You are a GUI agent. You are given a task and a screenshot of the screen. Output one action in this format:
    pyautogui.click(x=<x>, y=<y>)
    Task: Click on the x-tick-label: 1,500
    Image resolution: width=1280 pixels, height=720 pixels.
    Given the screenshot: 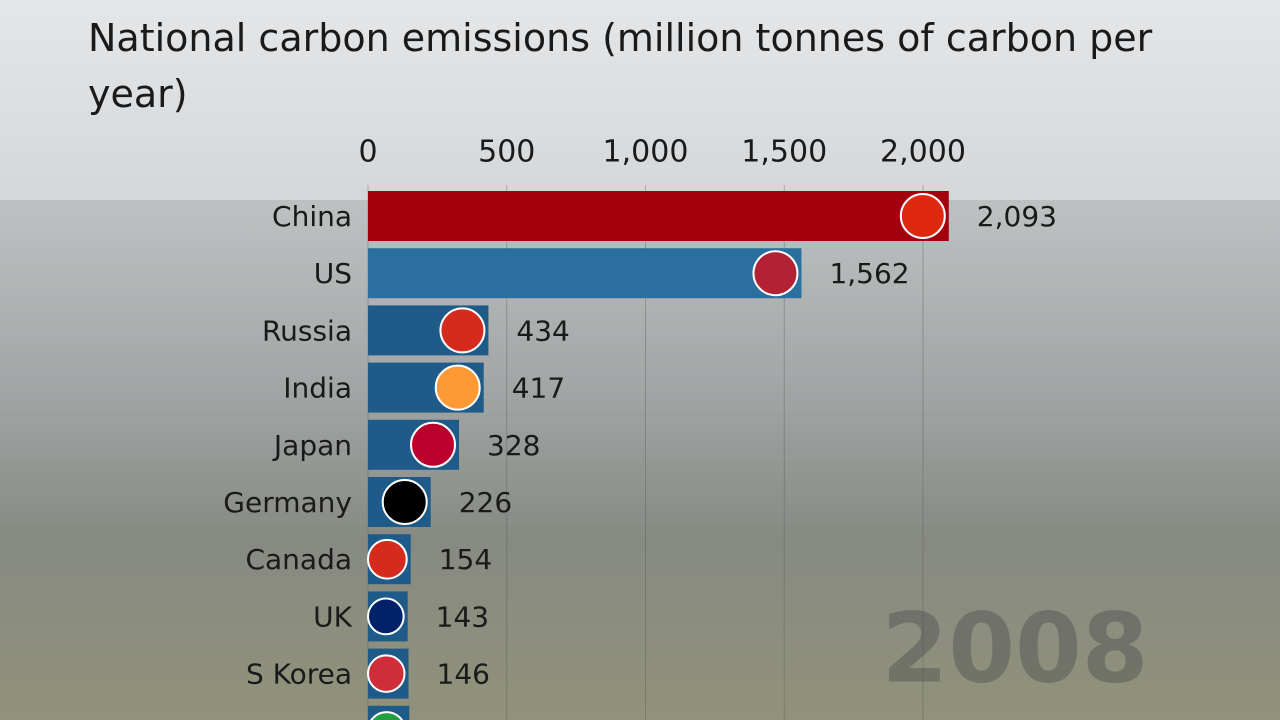 What is the action you would take?
    pyautogui.click(x=784, y=152)
    